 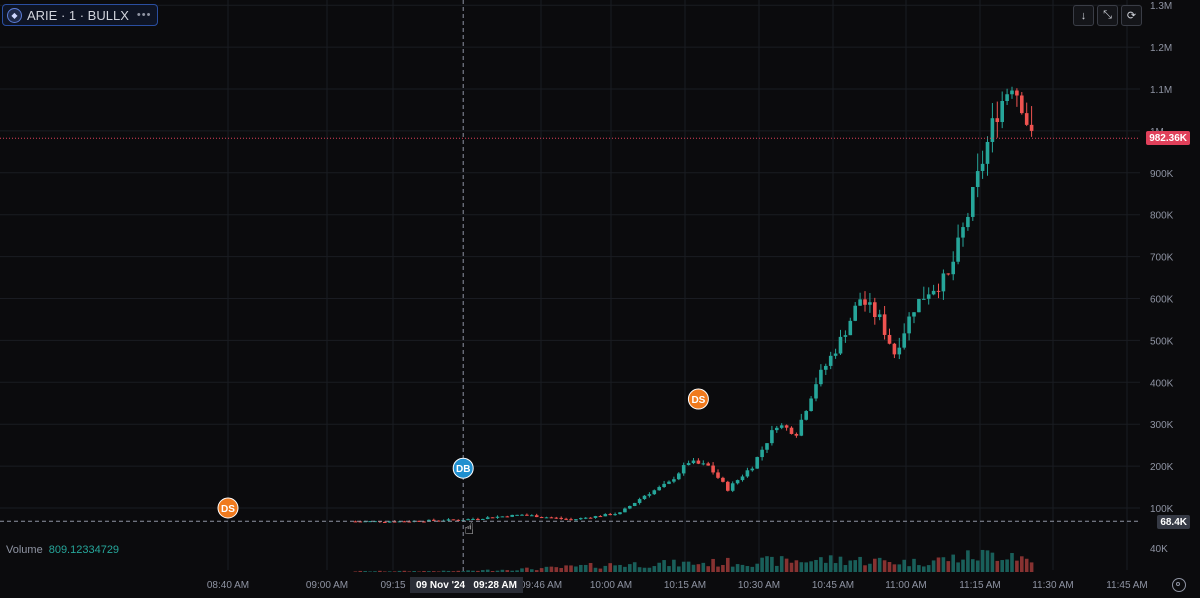 I want to click on time-axis-label: 10:15 AM, so click(x=685, y=585).